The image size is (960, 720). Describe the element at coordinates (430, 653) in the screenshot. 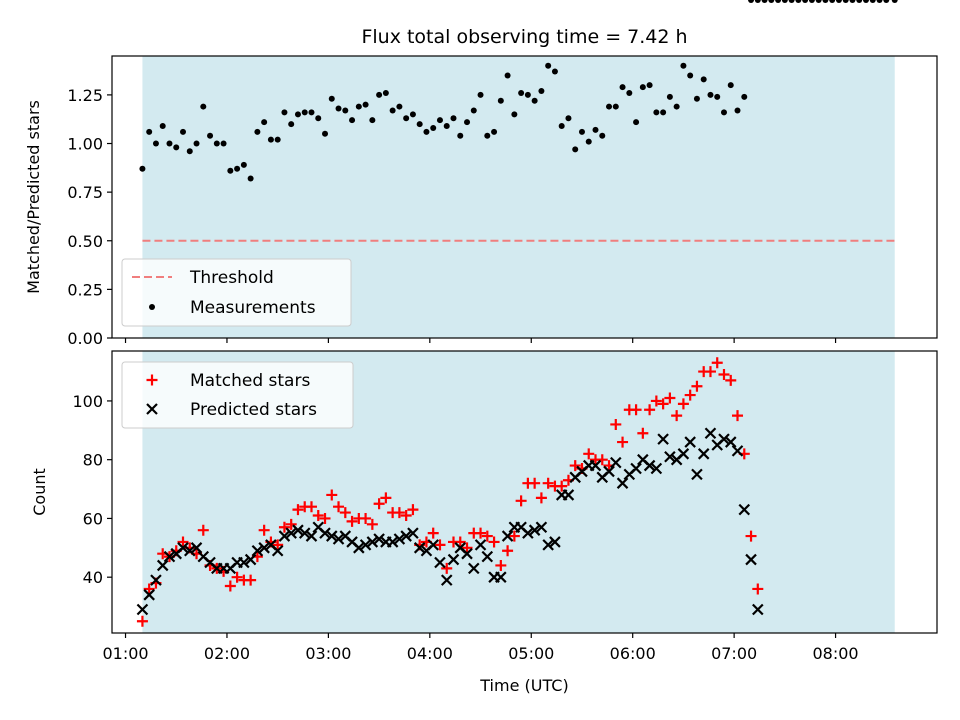

I see `x-tick-label: 04:00` at that location.